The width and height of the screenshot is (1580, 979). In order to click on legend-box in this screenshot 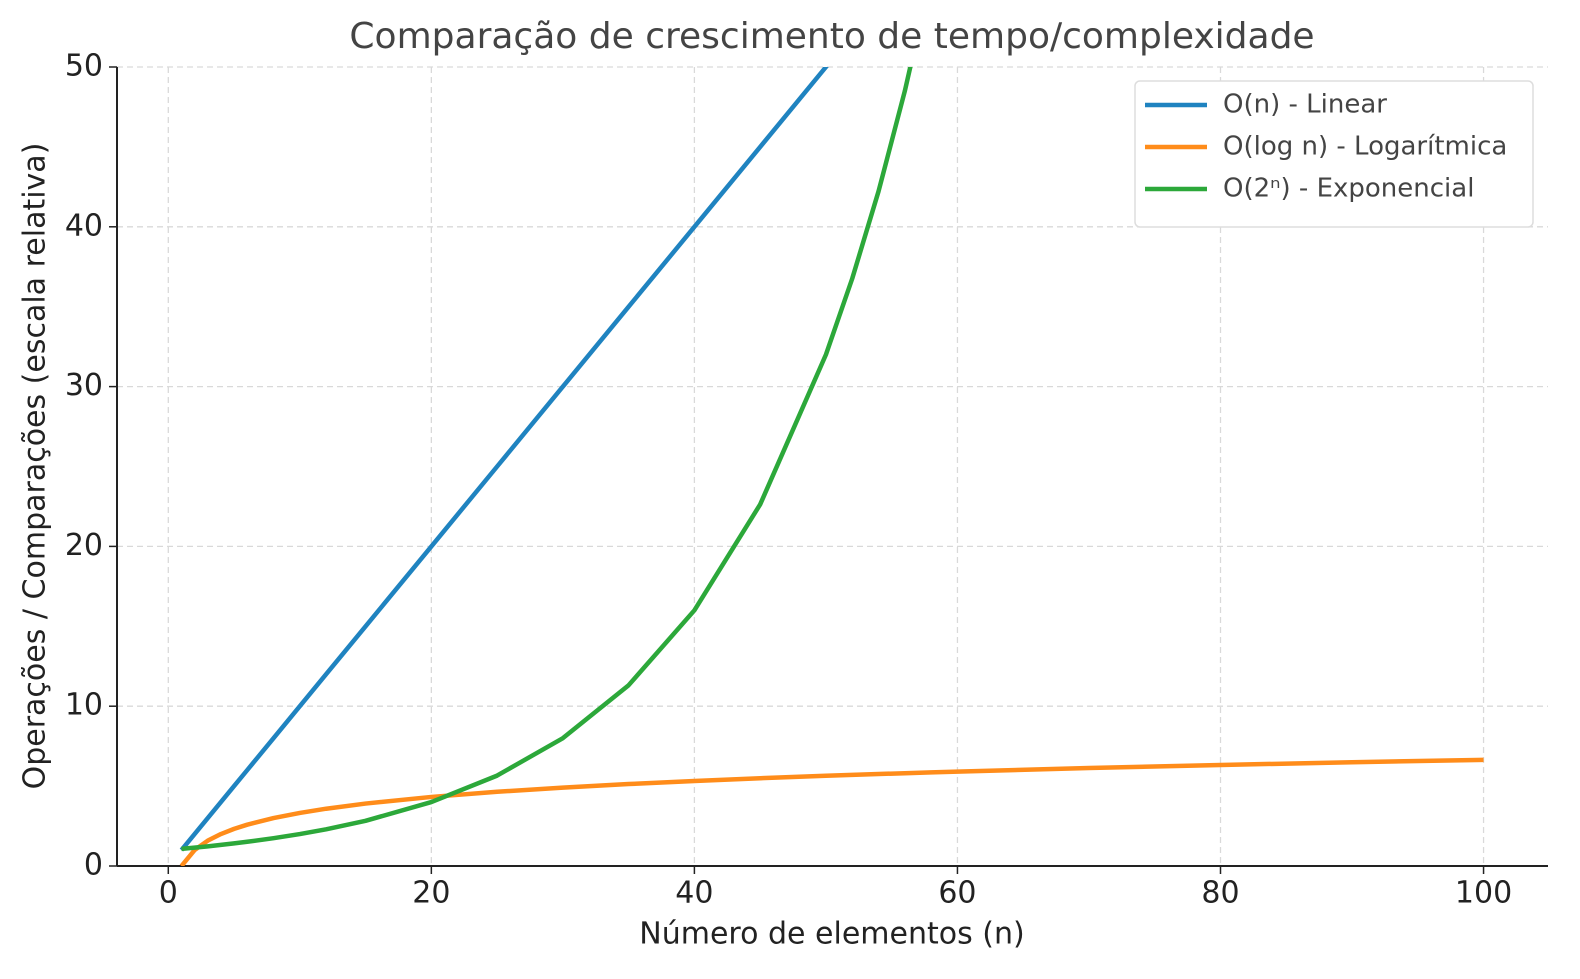, I will do `click(1334, 154)`.